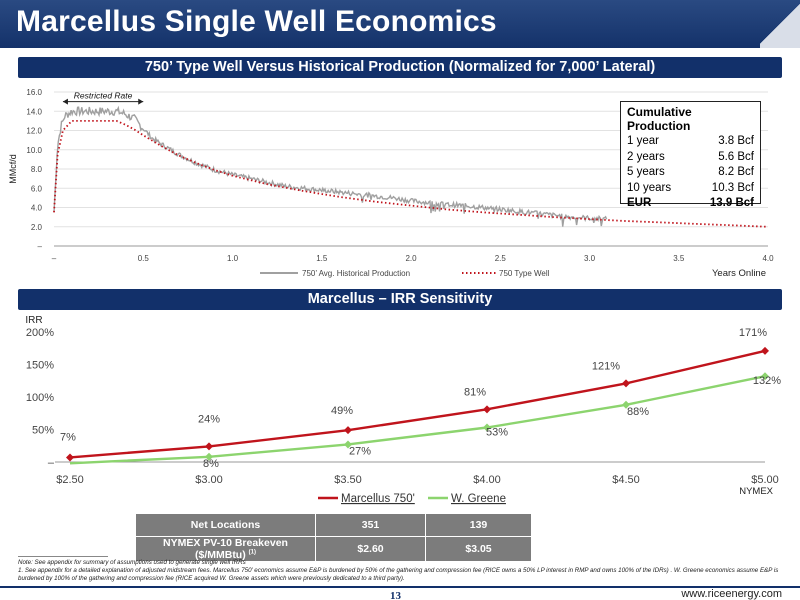  Describe the element at coordinates (639, 203) in the screenshot. I see `cumulative-label: EUR` at that location.